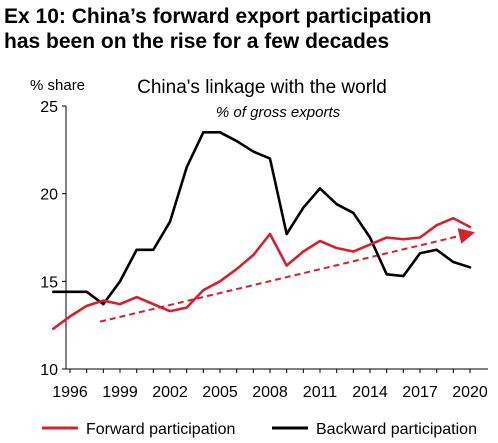 The width and height of the screenshot is (498, 443). Describe the element at coordinates (49, 107) in the screenshot. I see `y-tick-label: 25` at that location.